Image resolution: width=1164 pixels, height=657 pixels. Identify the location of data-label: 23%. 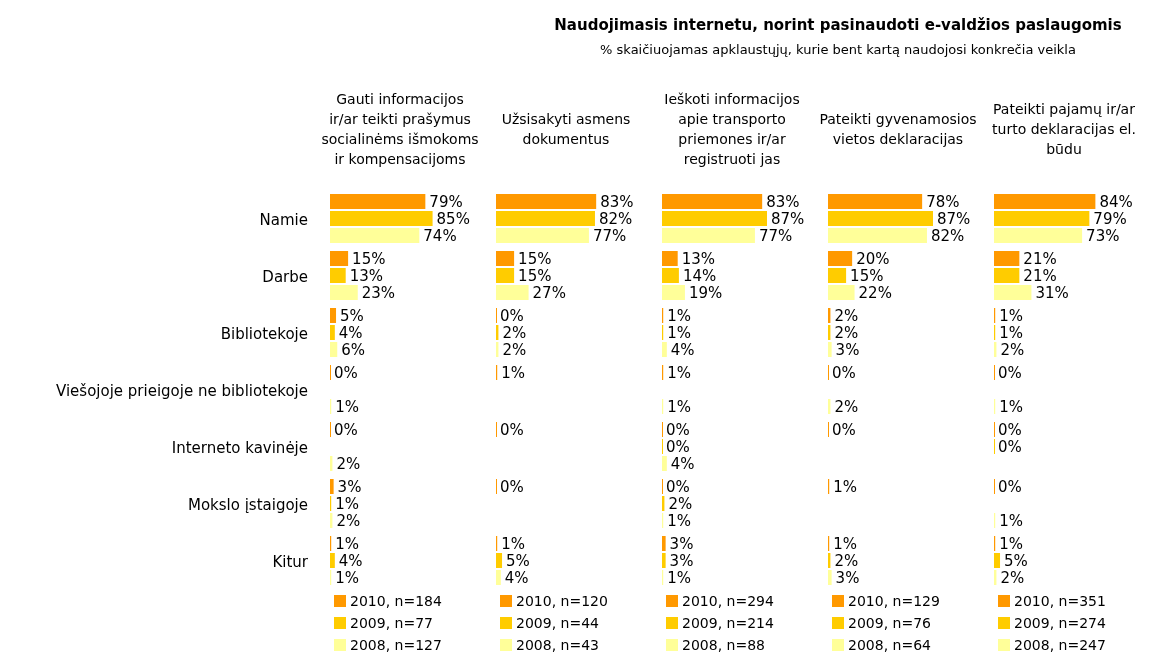
(378, 293).